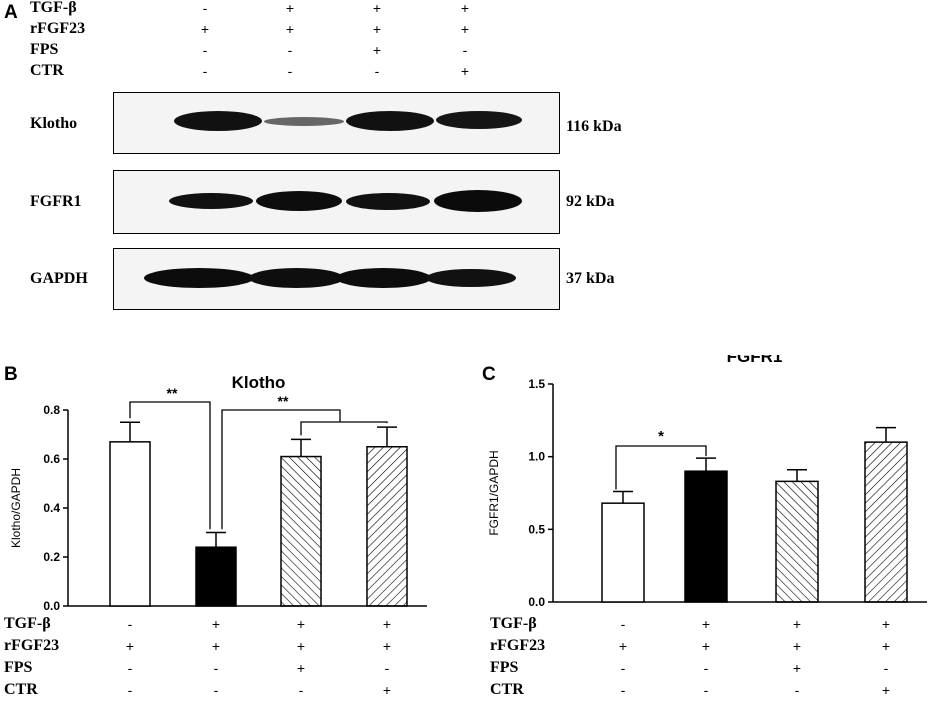 The height and width of the screenshot is (703, 941). I want to click on fgfr1-size-label: 92 kDa, so click(590, 201).